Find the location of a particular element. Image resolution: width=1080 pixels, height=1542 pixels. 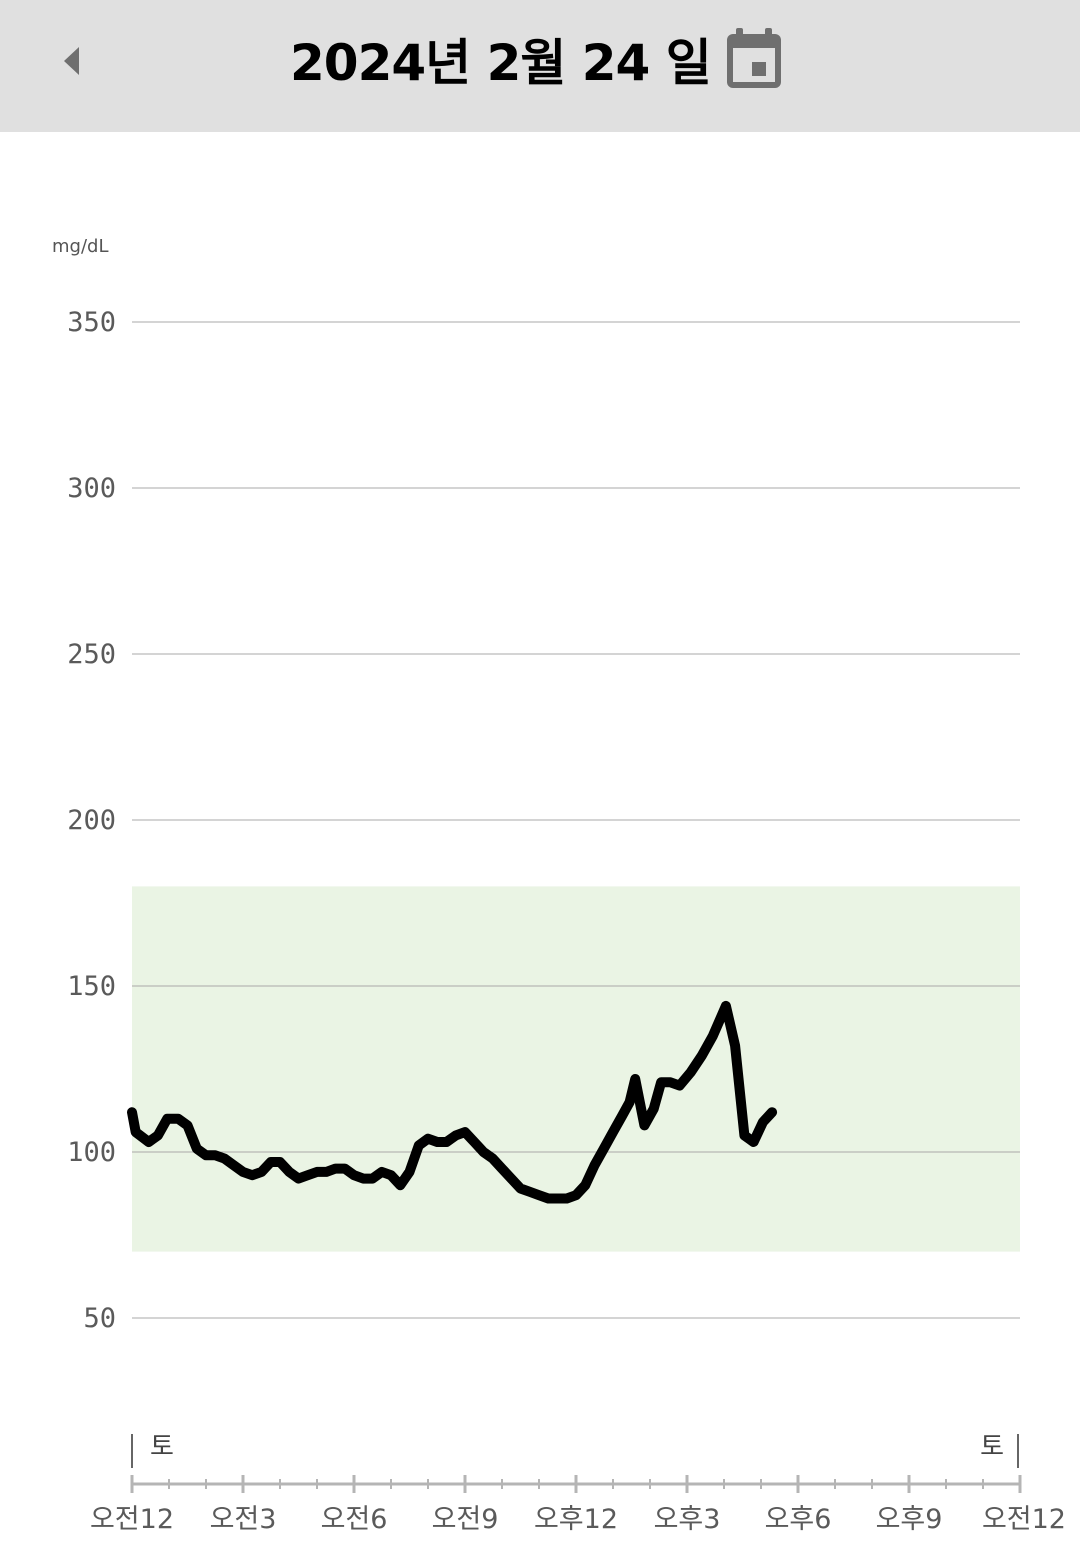

calendar-button is located at coordinates (754, 59).